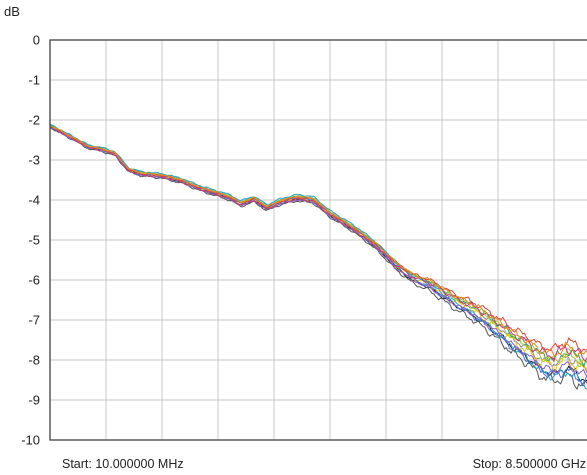 The image size is (587, 475). Describe the element at coordinates (34, 240) in the screenshot. I see `y-tick-label: -5` at that location.